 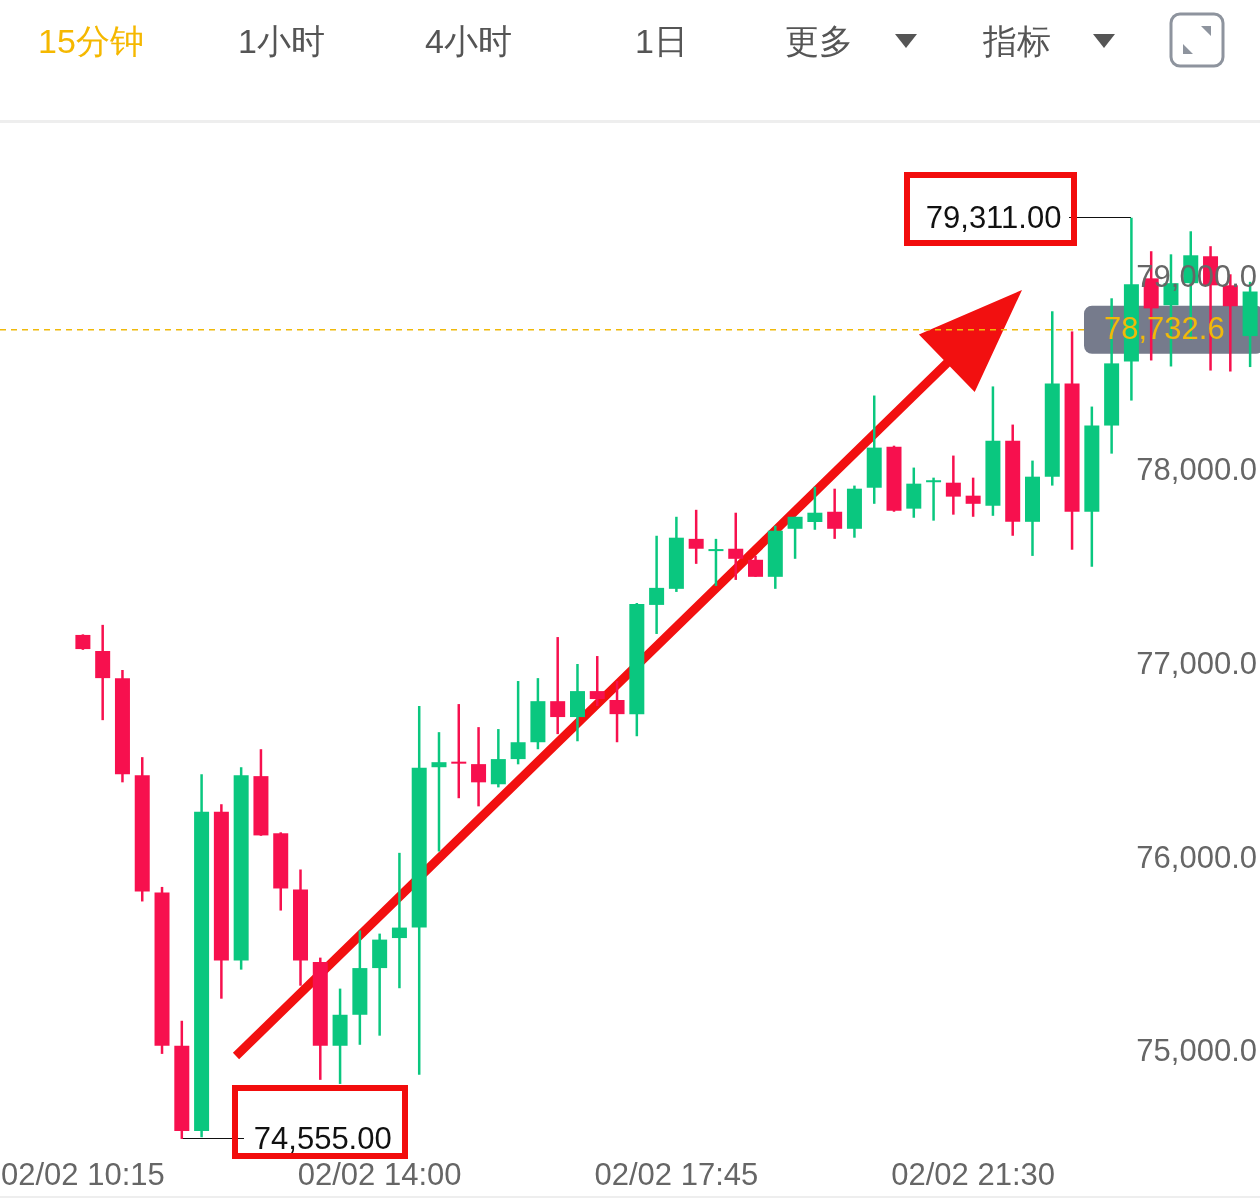 I want to click on x-tick-label: 02/02 21:30, so click(x=973, y=1174).